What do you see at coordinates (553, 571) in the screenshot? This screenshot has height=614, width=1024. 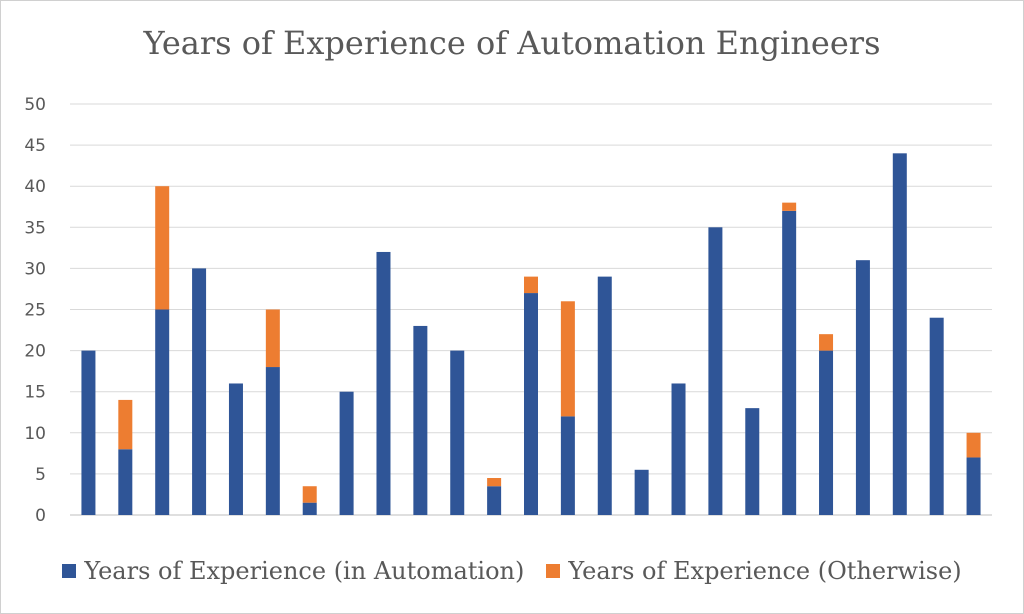 I see `legend-swatch-otherwise` at bounding box center [553, 571].